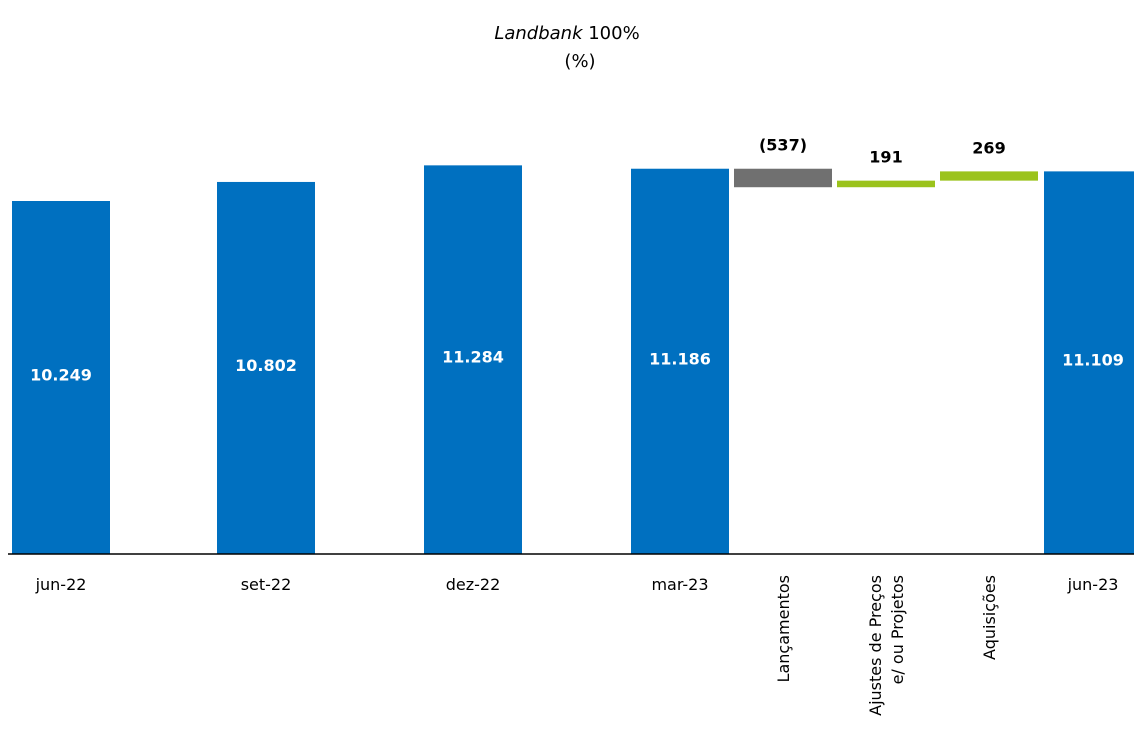 The height and width of the screenshot is (749, 1134). Describe the element at coordinates (539, 33) in the screenshot. I see `chart-title-italic: Landbank` at that location.